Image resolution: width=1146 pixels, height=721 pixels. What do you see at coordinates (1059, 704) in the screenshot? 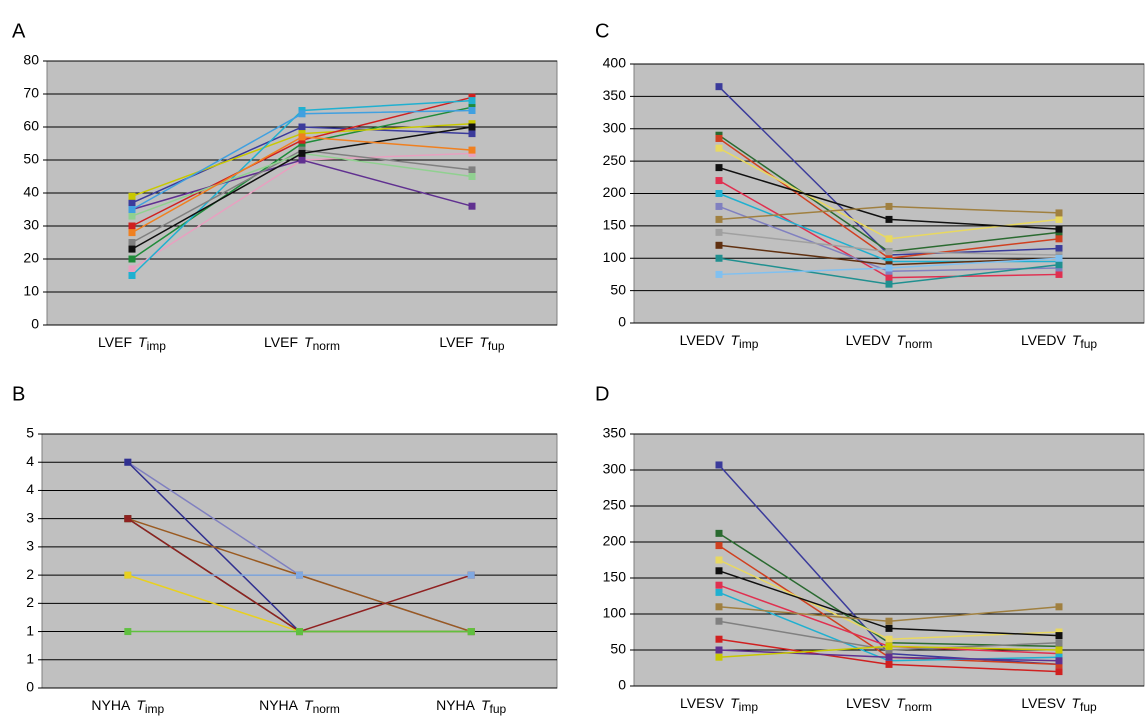
I see `x-tick-label: LVESV Tfup` at bounding box center [1059, 704].